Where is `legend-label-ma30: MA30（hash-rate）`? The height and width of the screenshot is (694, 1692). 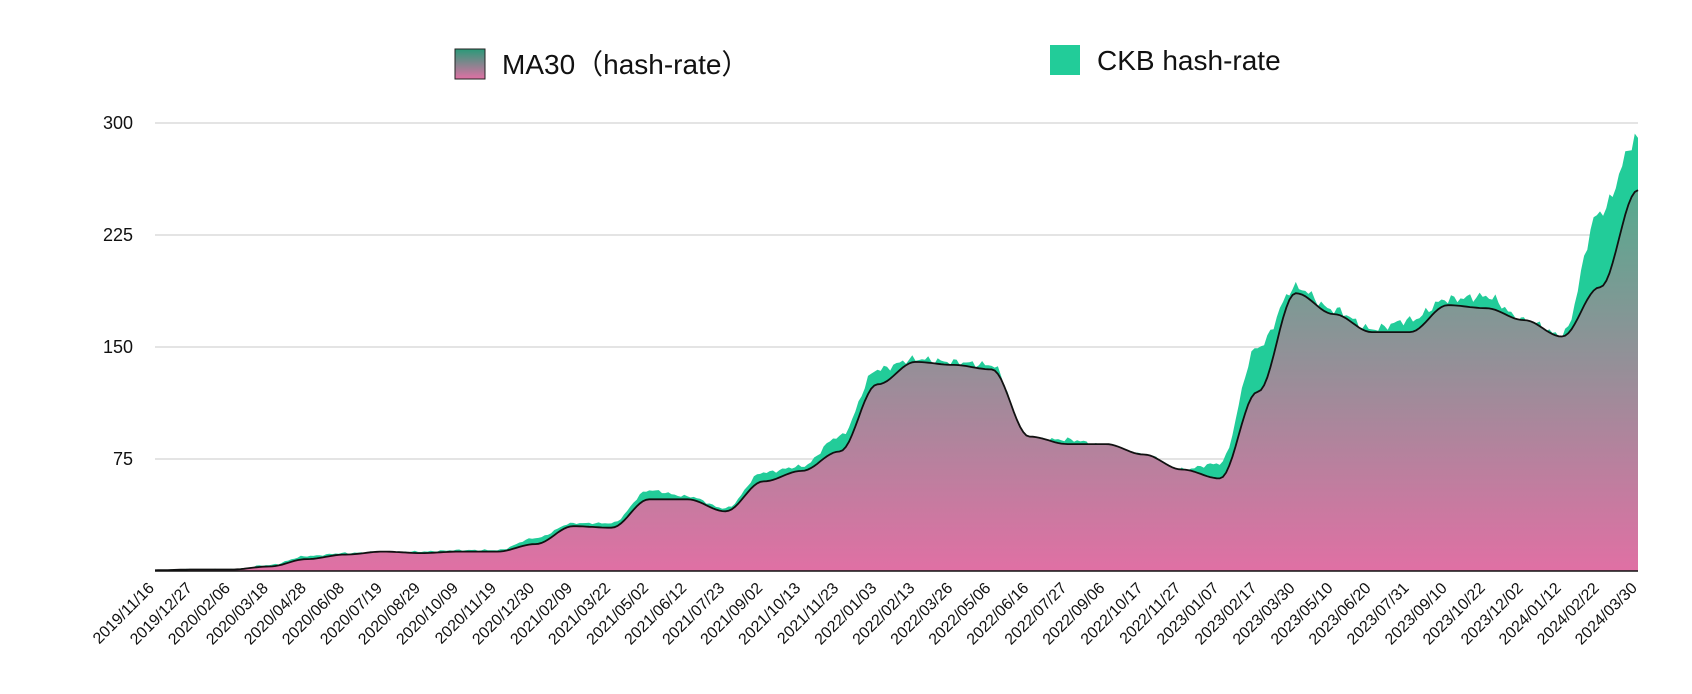 legend-label-ma30: MA30（hash-rate） is located at coordinates (625, 64).